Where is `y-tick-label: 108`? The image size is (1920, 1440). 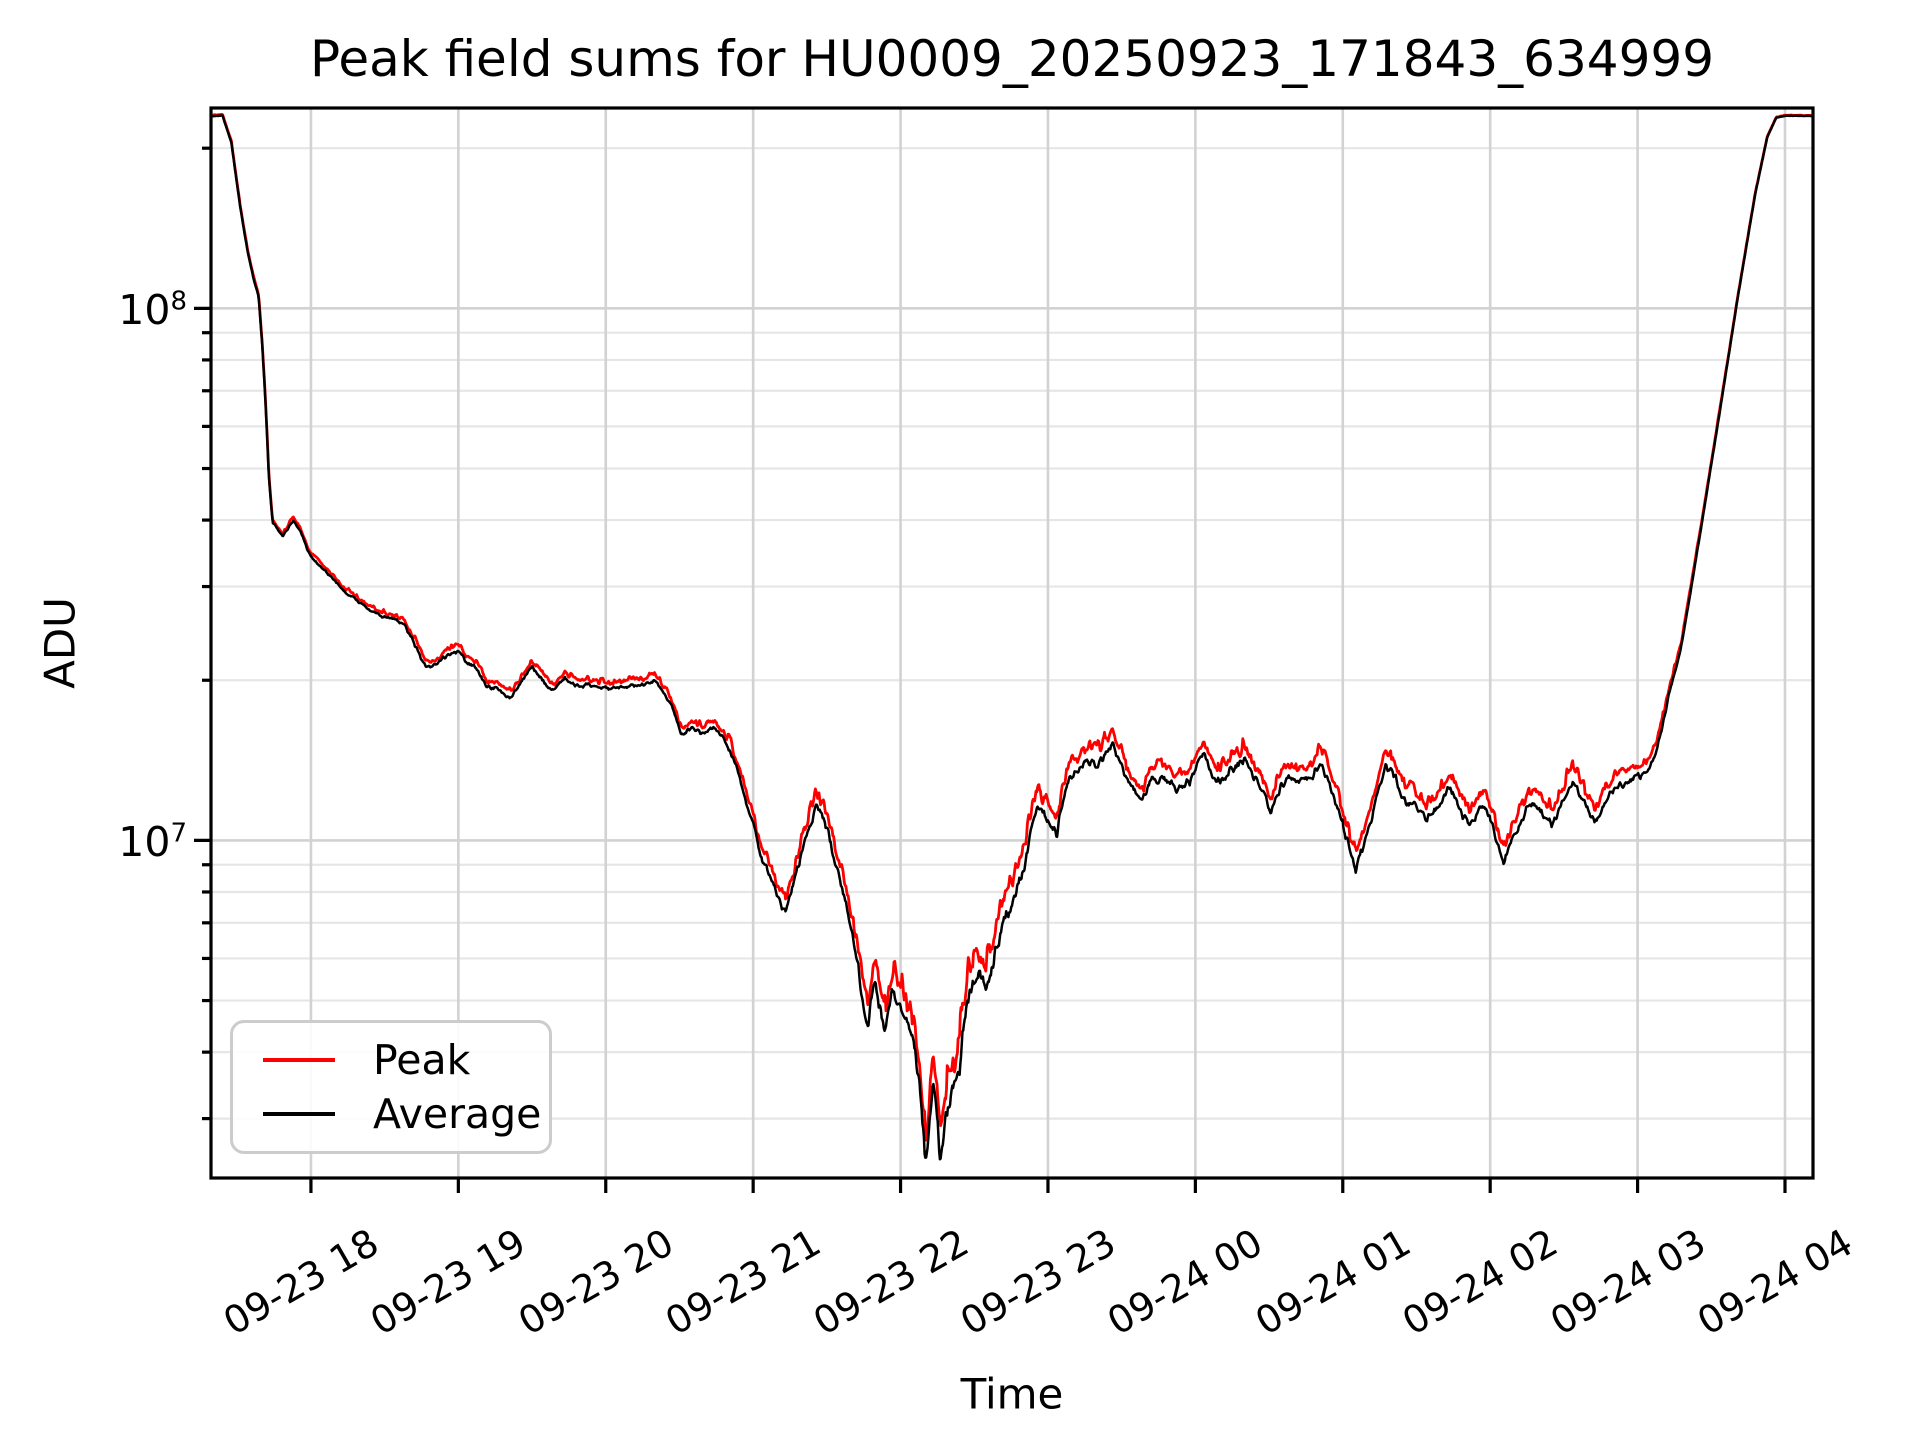 y-tick-label: 108 is located at coordinates (152, 310).